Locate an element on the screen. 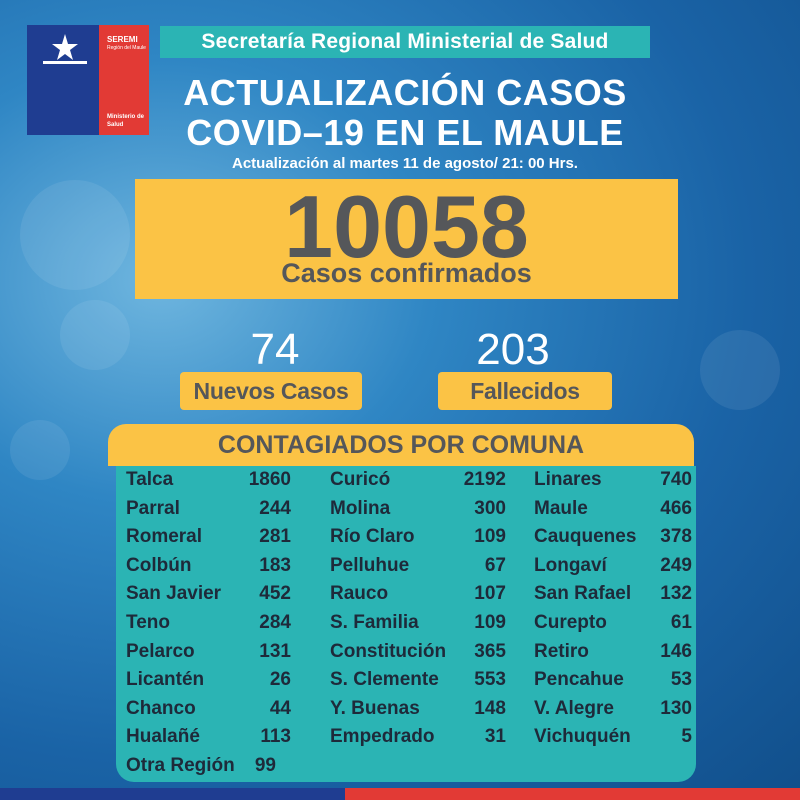 This screenshot has height=800, width=800. coat-of-arms-icon is located at coordinates (65, 49).